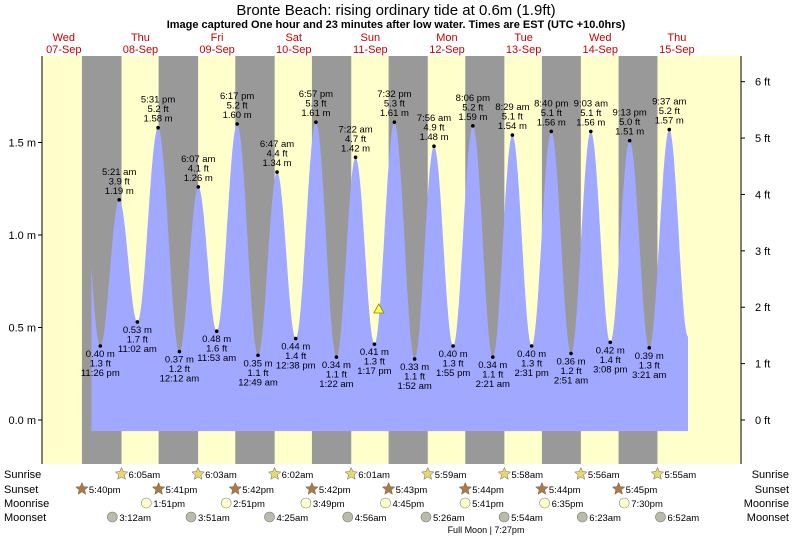  I want to click on sunset-row-label-left: Sunset, so click(21, 490).